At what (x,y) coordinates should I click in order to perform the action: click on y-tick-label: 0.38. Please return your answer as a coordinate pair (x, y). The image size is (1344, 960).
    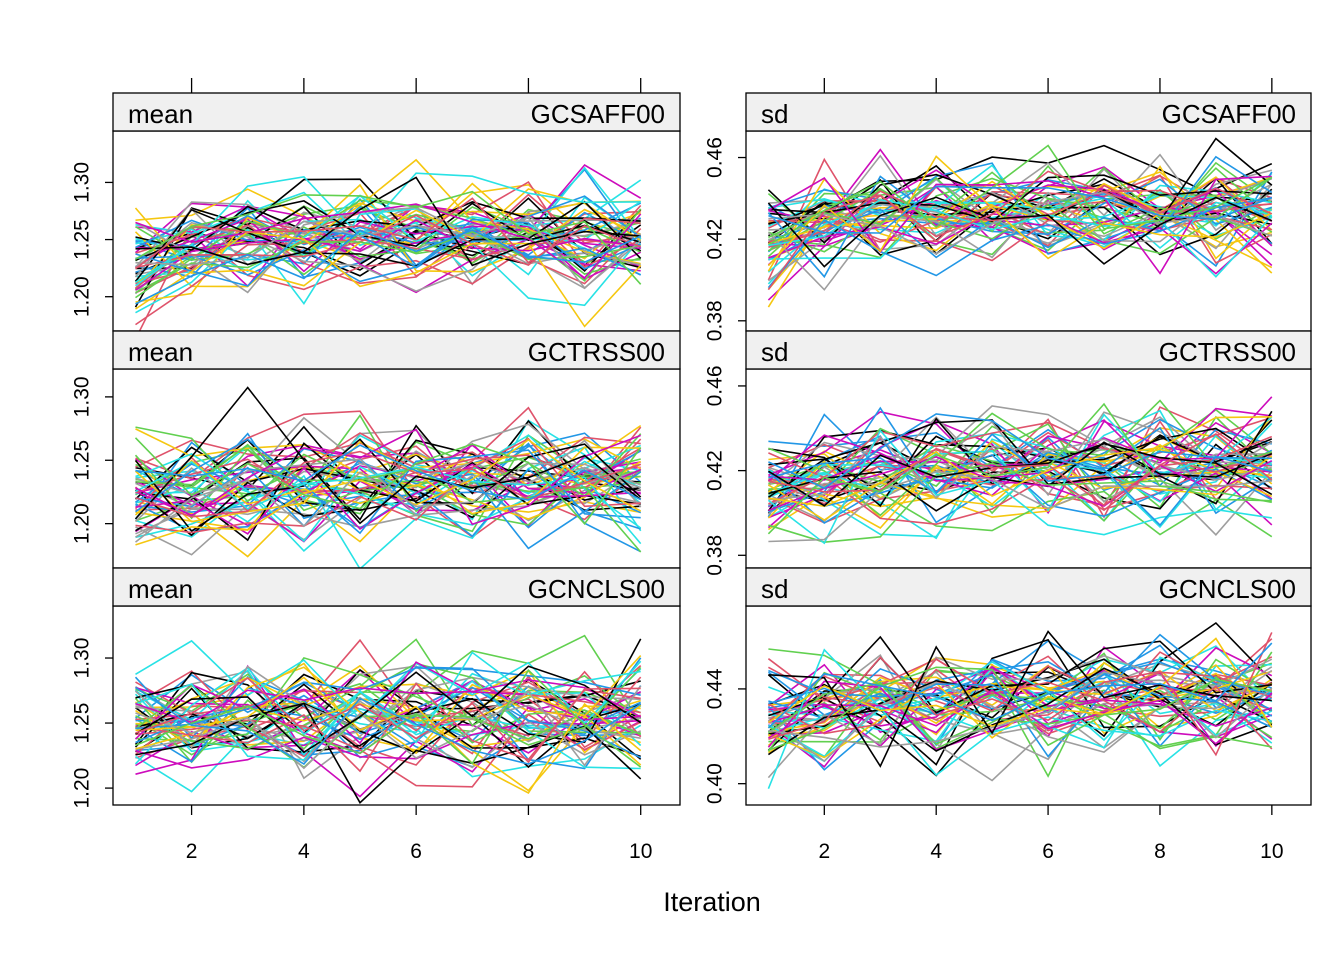
    Looking at the image, I should click on (715, 555).